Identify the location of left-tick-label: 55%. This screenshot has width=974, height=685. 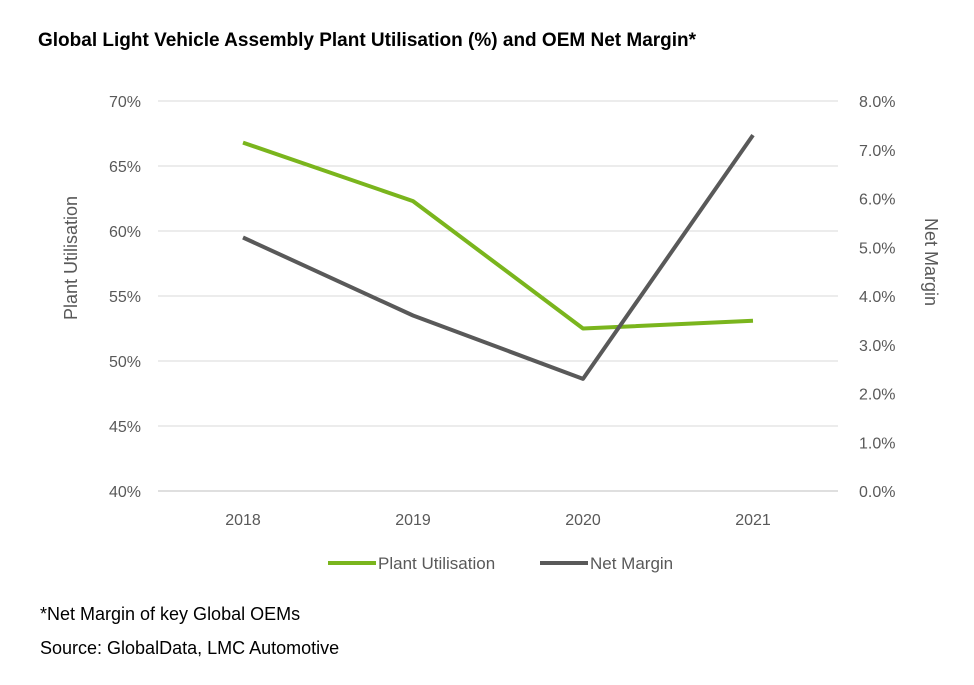
(125, 297).